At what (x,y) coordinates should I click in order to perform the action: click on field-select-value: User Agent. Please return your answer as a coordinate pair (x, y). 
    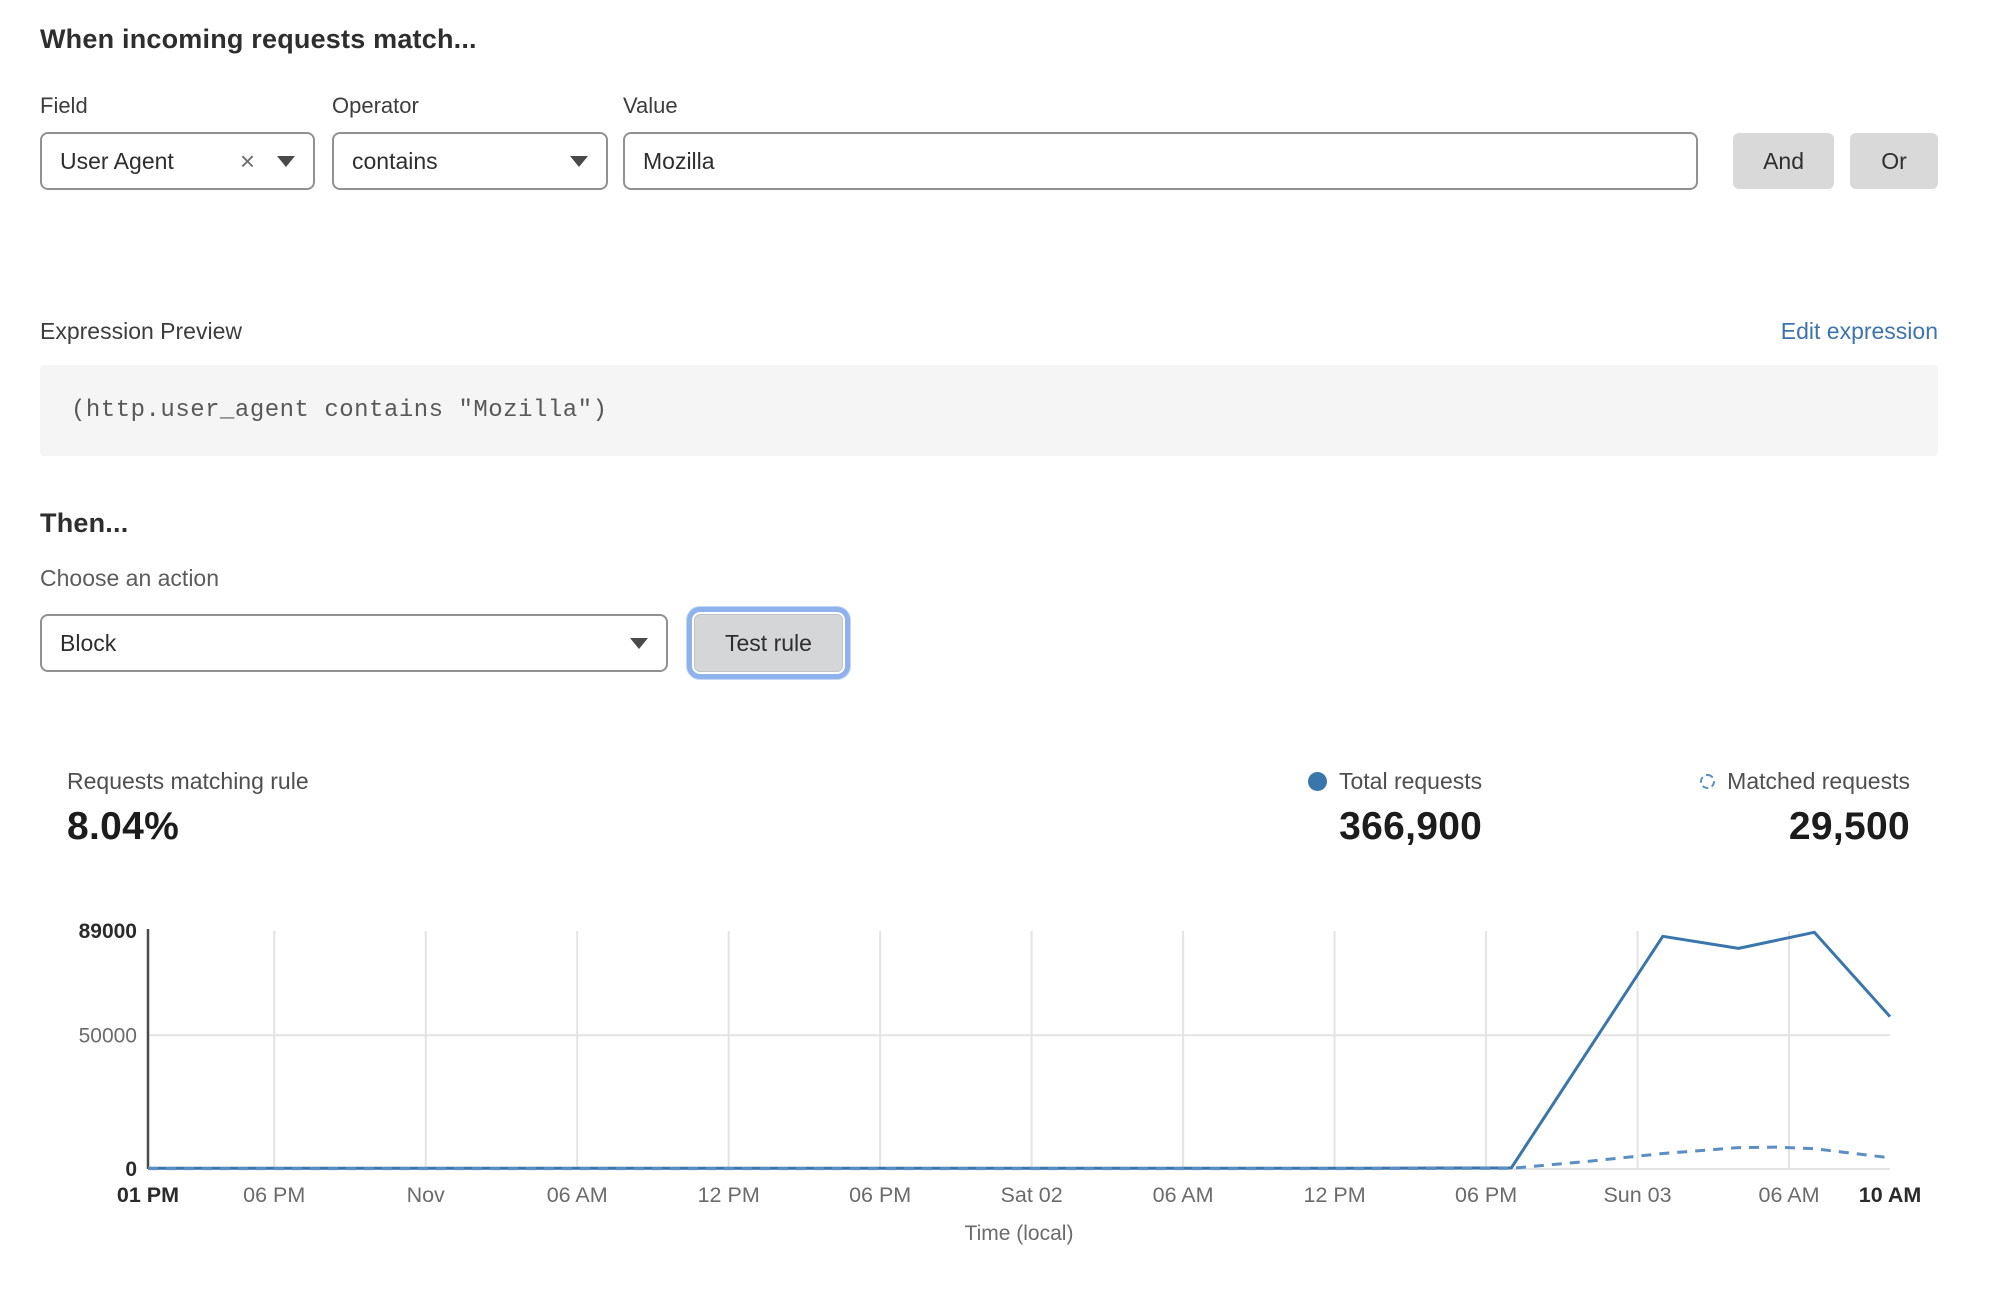
    Looking at the image, I should click on (117, 160).